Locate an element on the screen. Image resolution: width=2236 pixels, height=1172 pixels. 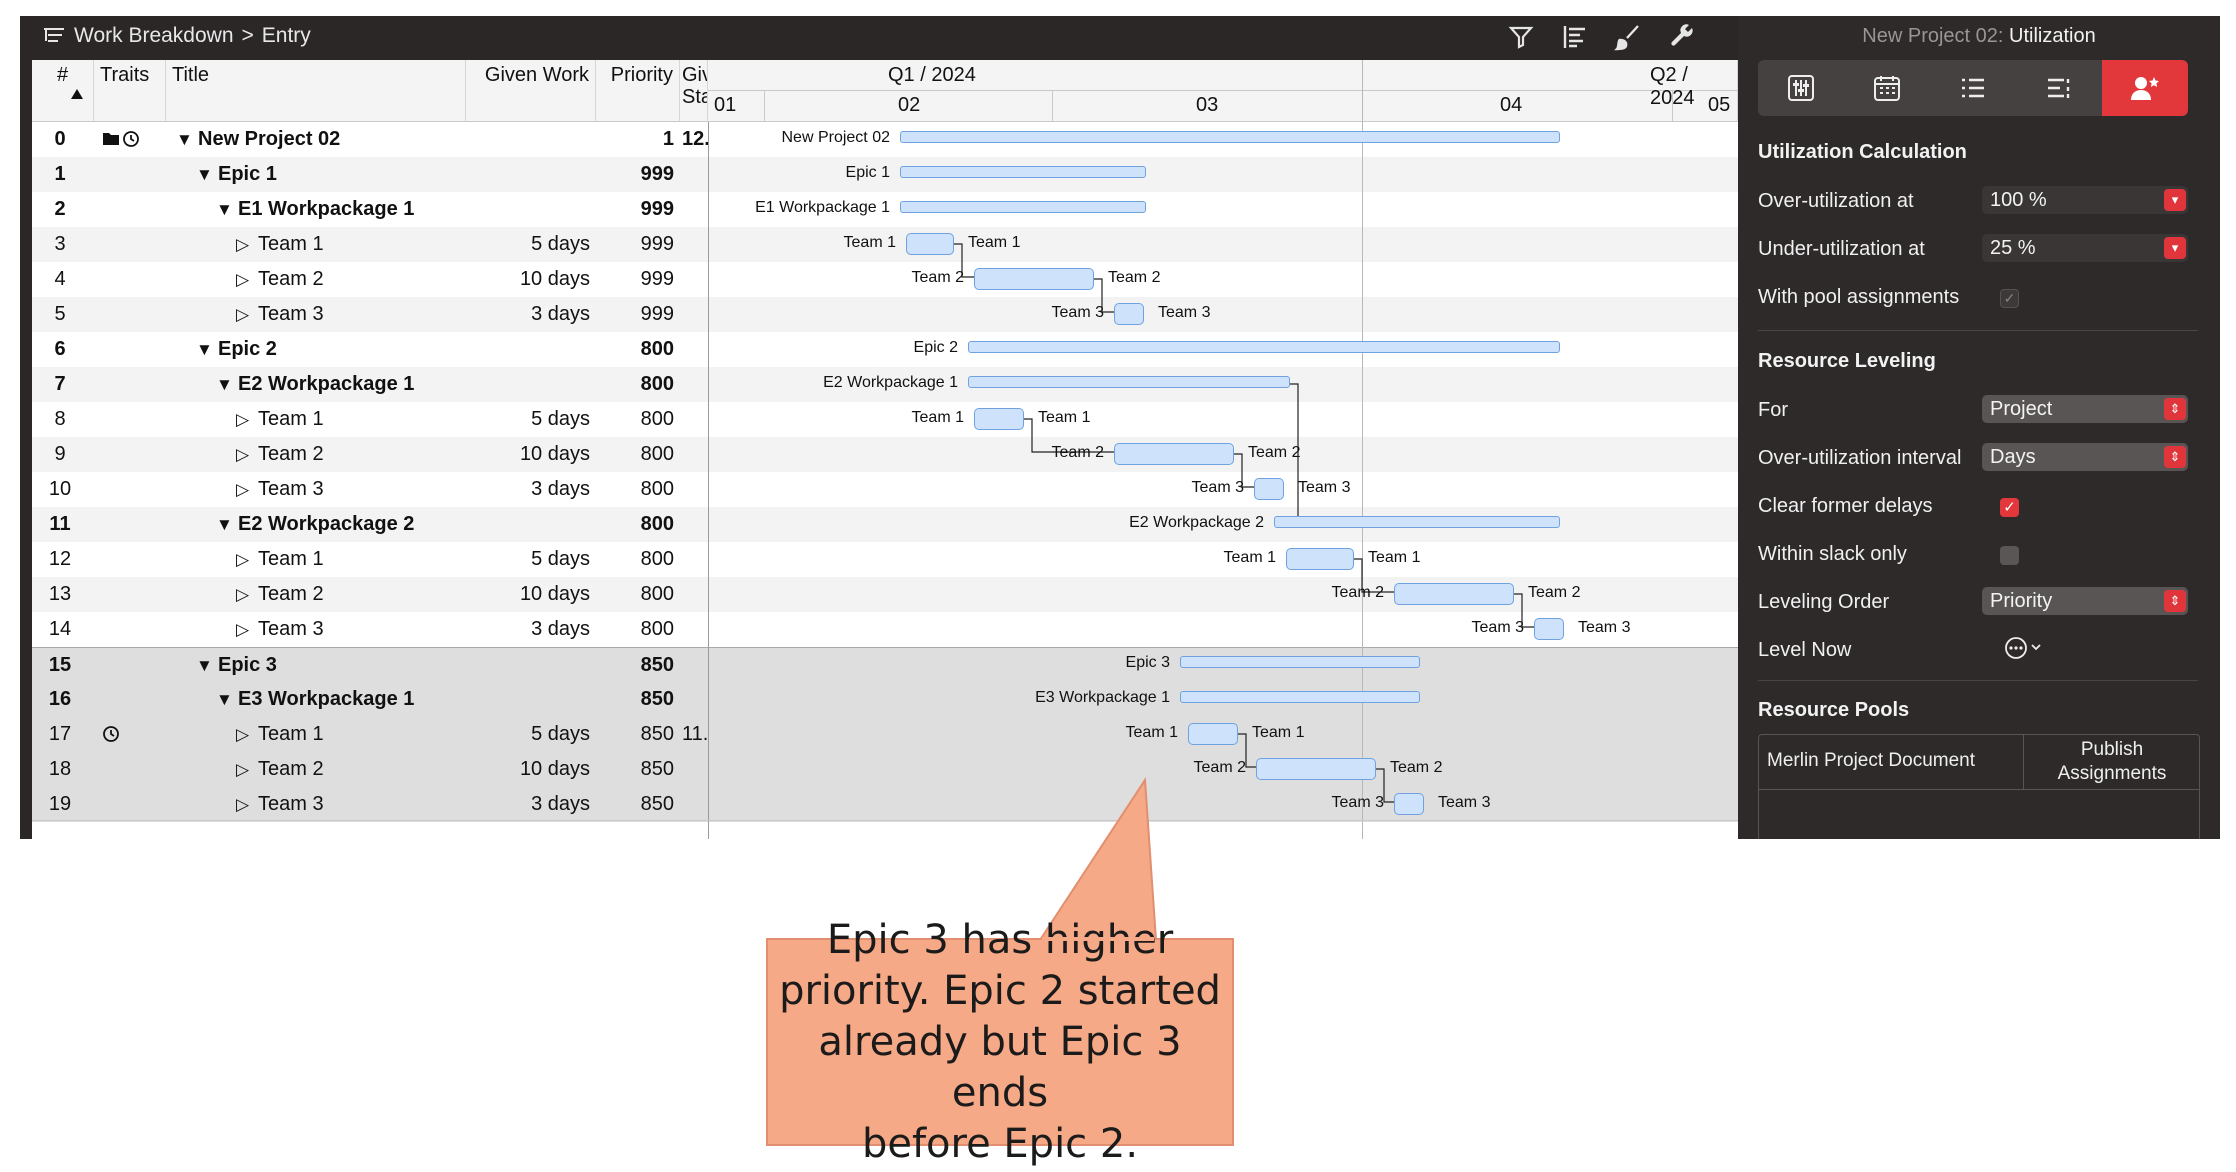
table-row: 1 ▼ Epic 1 999 is located at coordinates (885, 174).